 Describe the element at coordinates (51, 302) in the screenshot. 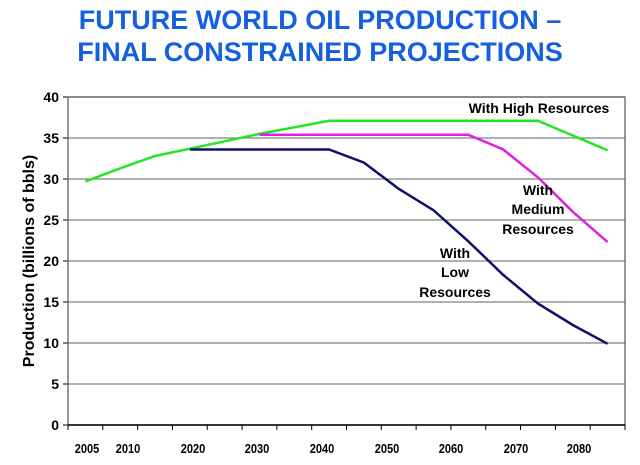

I see `y-tick-label: 15` at that location.